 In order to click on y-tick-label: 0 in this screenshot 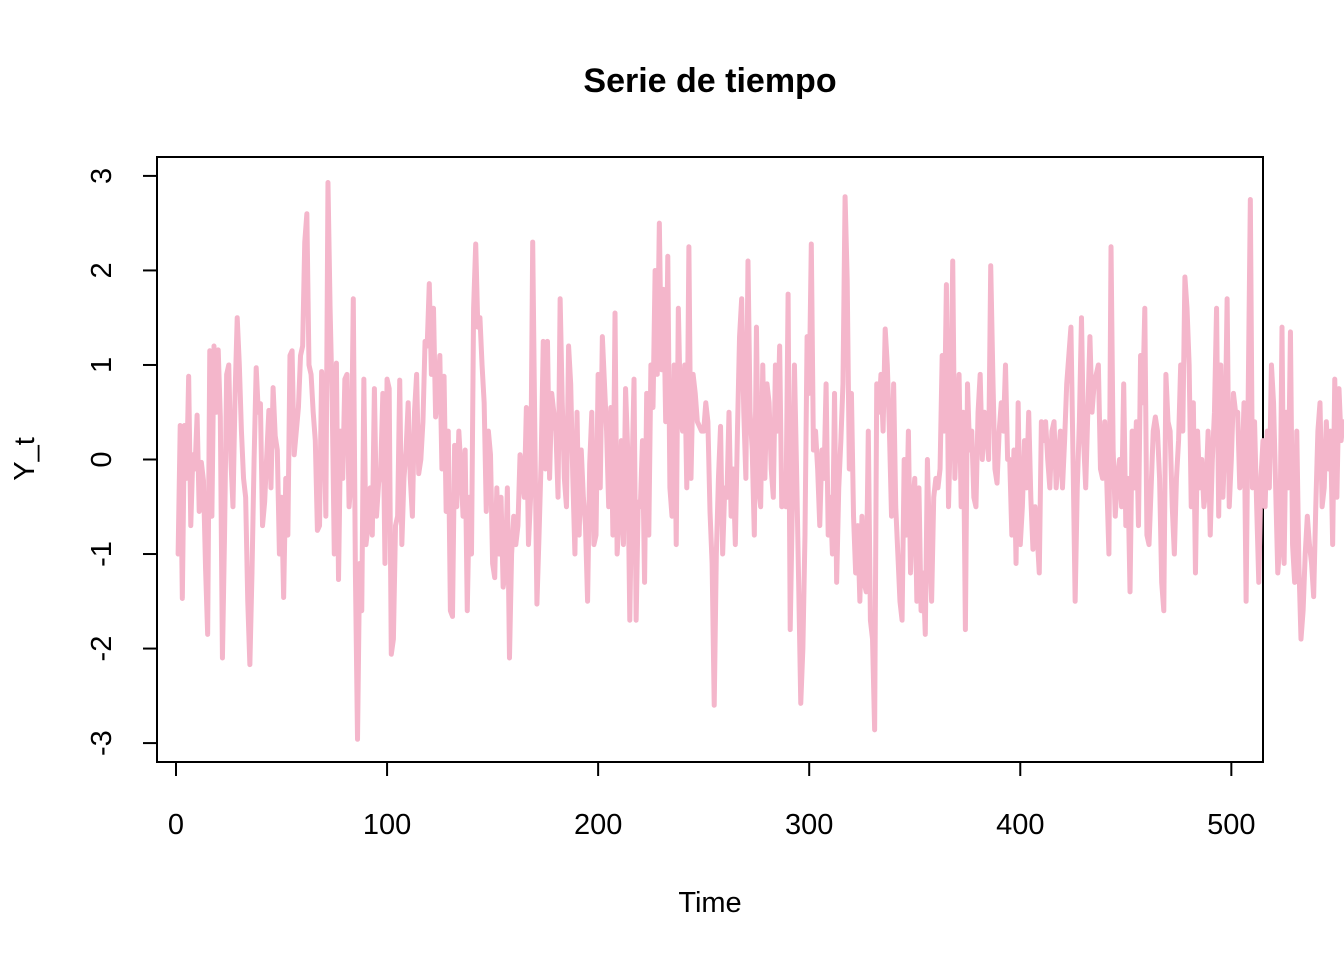, I will do `click(102, 459)`.